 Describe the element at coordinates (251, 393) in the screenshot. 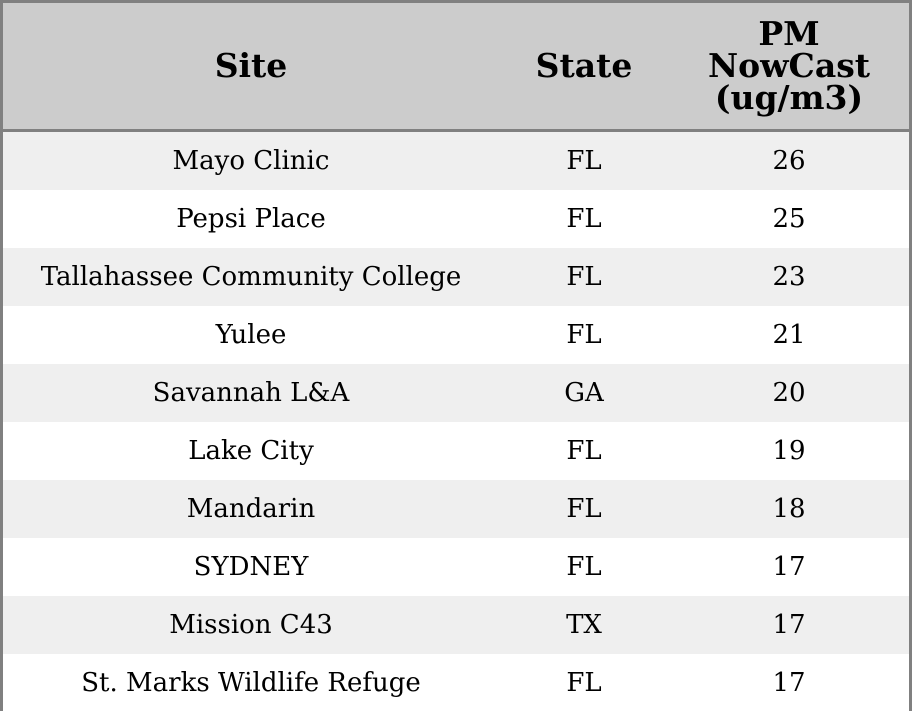

I see `site-cell: Savannah L&A` at that location.